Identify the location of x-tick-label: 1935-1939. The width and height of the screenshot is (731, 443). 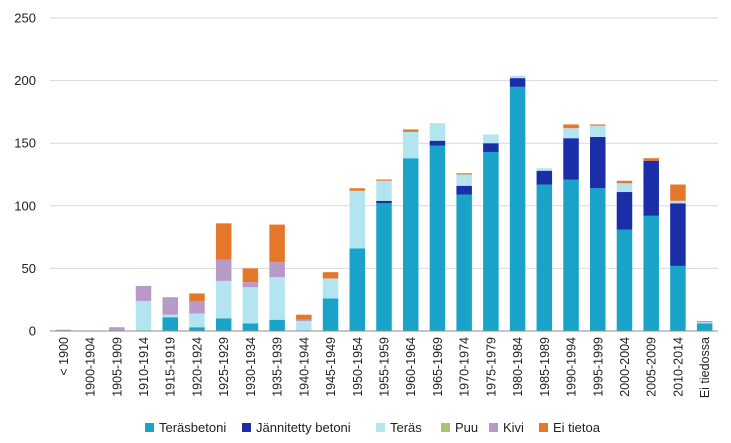
(278, 367).